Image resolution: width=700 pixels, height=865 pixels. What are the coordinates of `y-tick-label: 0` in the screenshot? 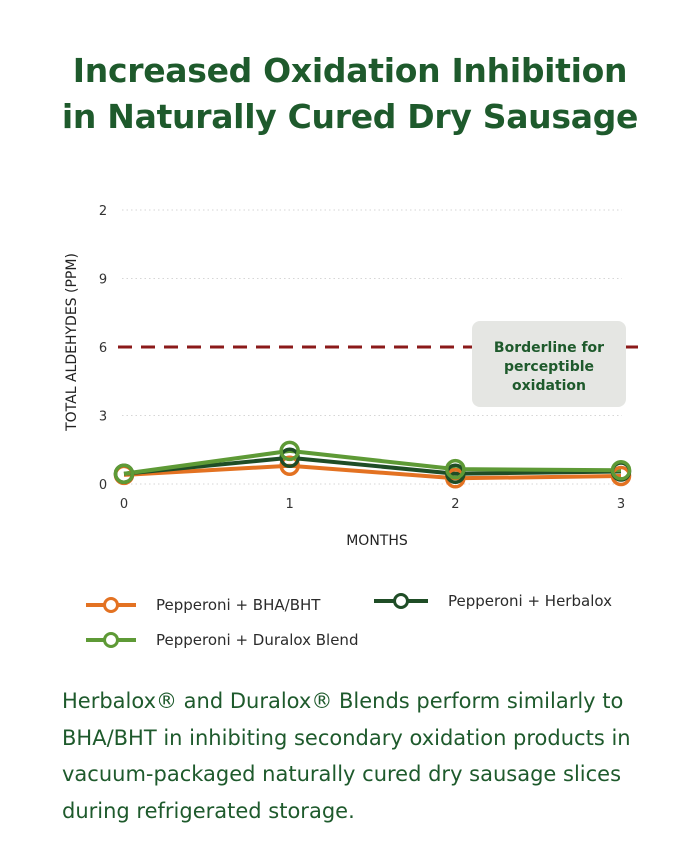 It's located at (103, 485).